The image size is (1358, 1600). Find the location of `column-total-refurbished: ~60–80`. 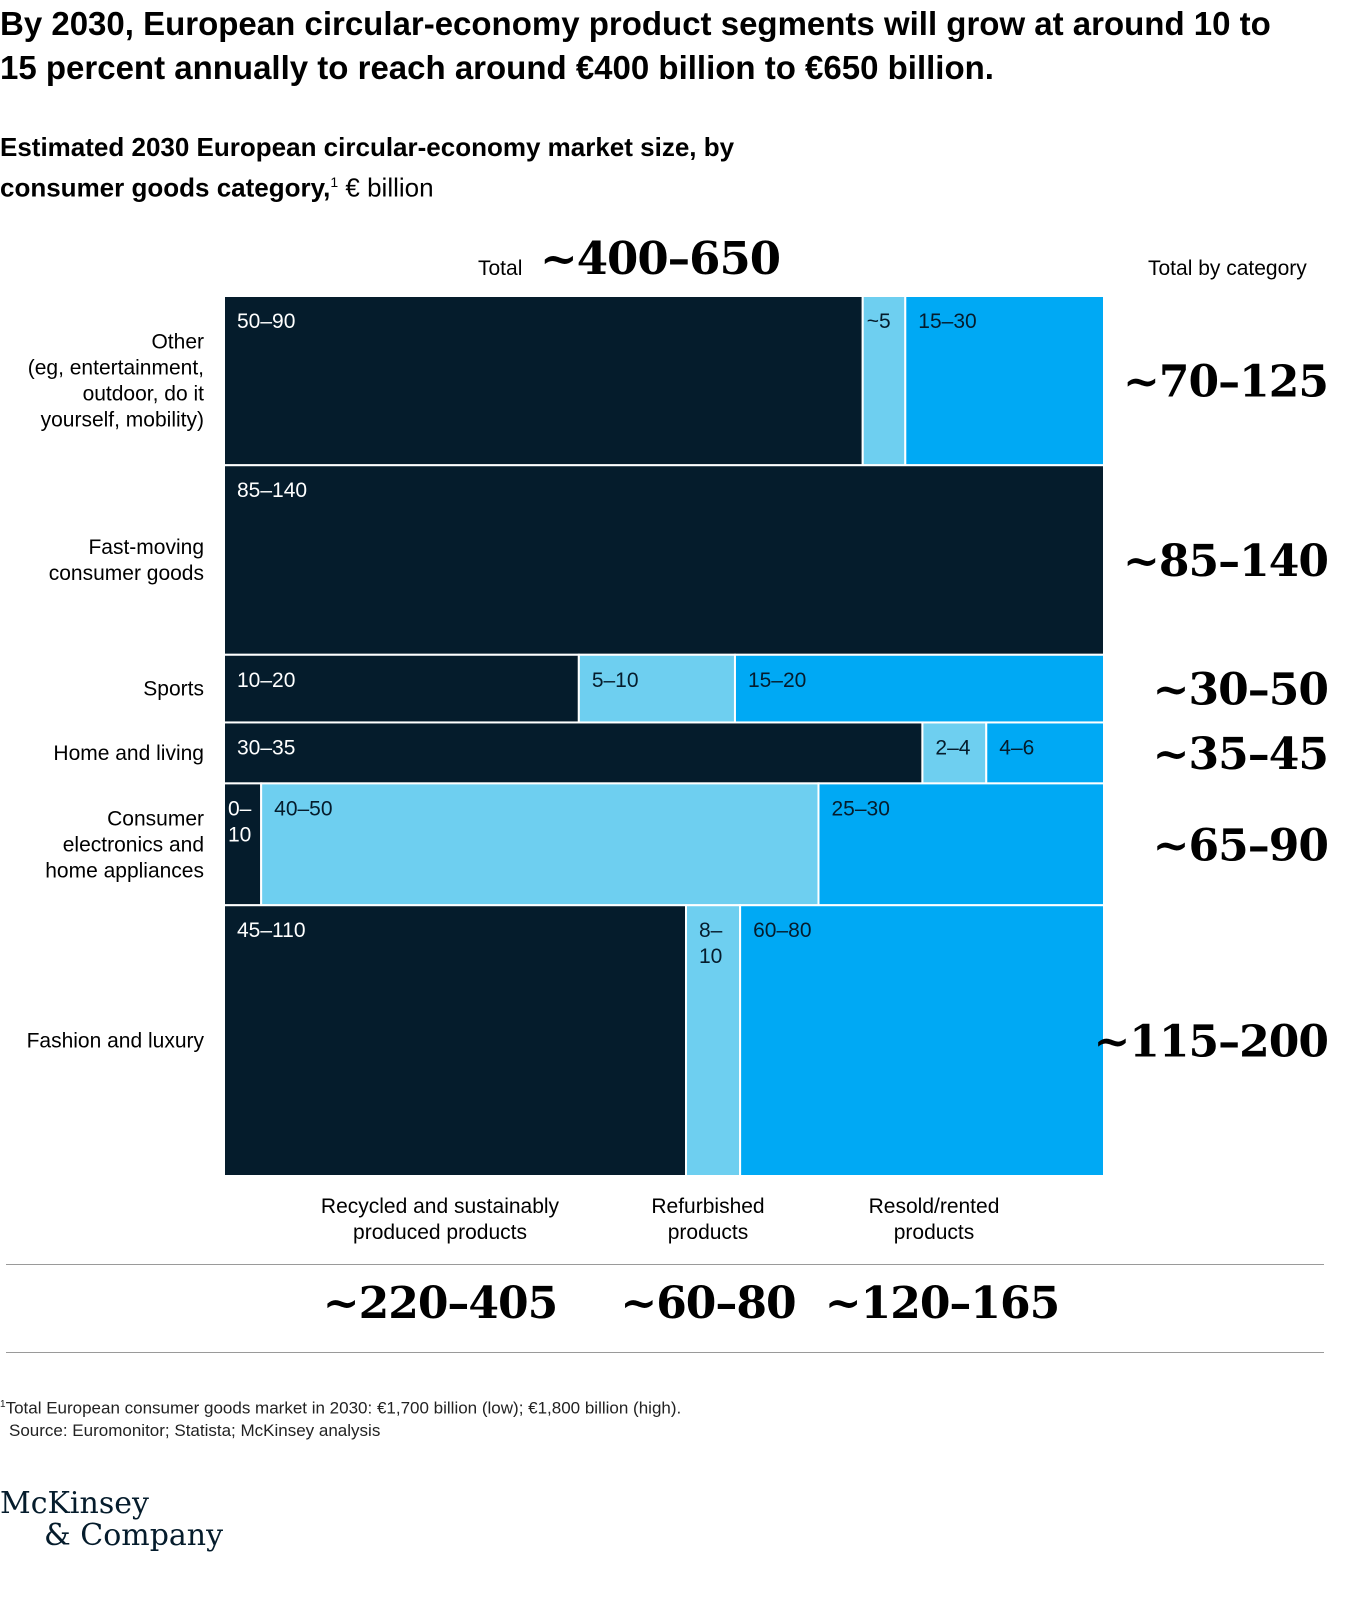

column-total-refurbished: ~60–80 is located at coordinates (708, 1303).